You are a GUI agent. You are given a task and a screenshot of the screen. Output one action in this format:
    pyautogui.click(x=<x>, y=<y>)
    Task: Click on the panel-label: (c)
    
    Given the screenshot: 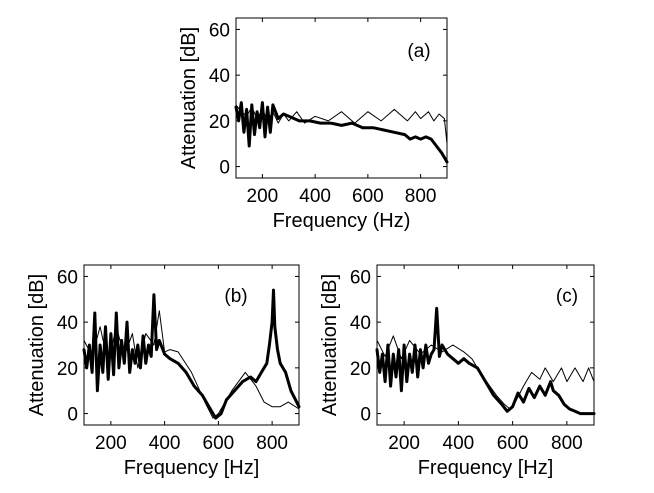 What is the action you would take?
    pyautogui.click(x=567, y=296)
    